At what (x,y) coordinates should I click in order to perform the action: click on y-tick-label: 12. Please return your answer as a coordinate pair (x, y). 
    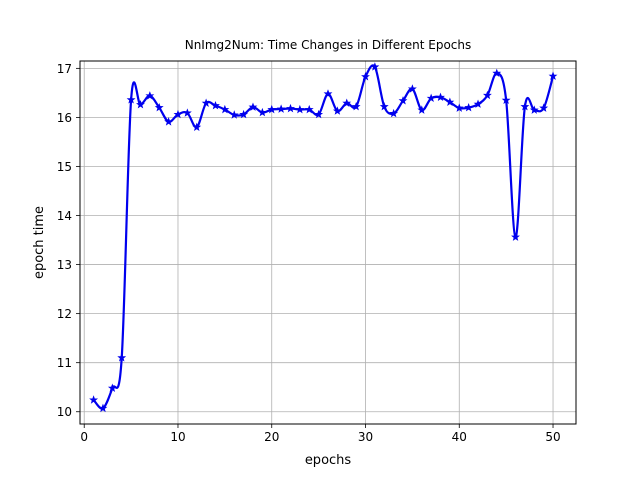
    Looking at the image, I should click on (64, 314).